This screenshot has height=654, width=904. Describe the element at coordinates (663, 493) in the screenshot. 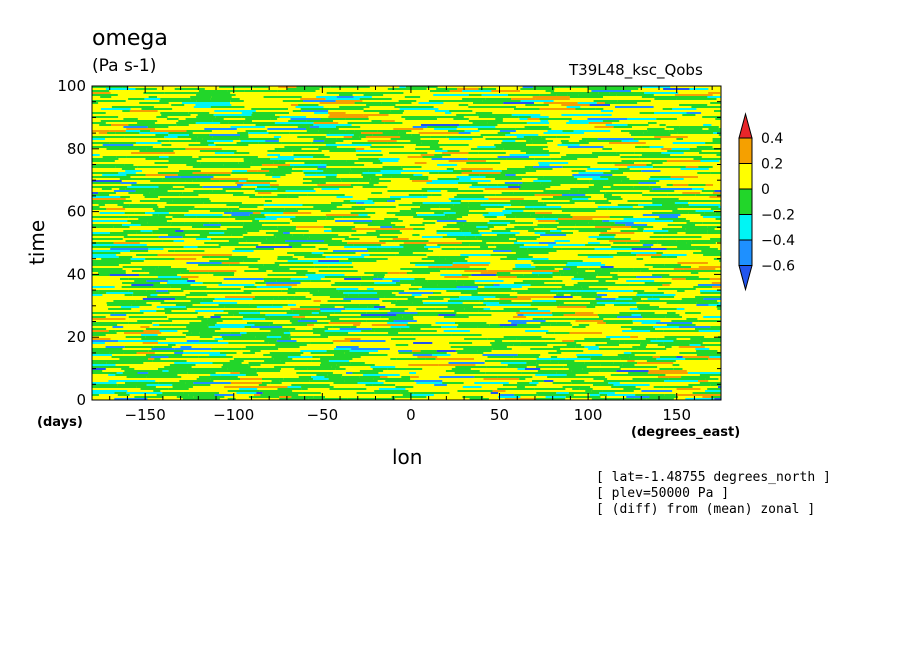

I see `note-pressure-level: [ plev=50000 Pa ]` at that location.